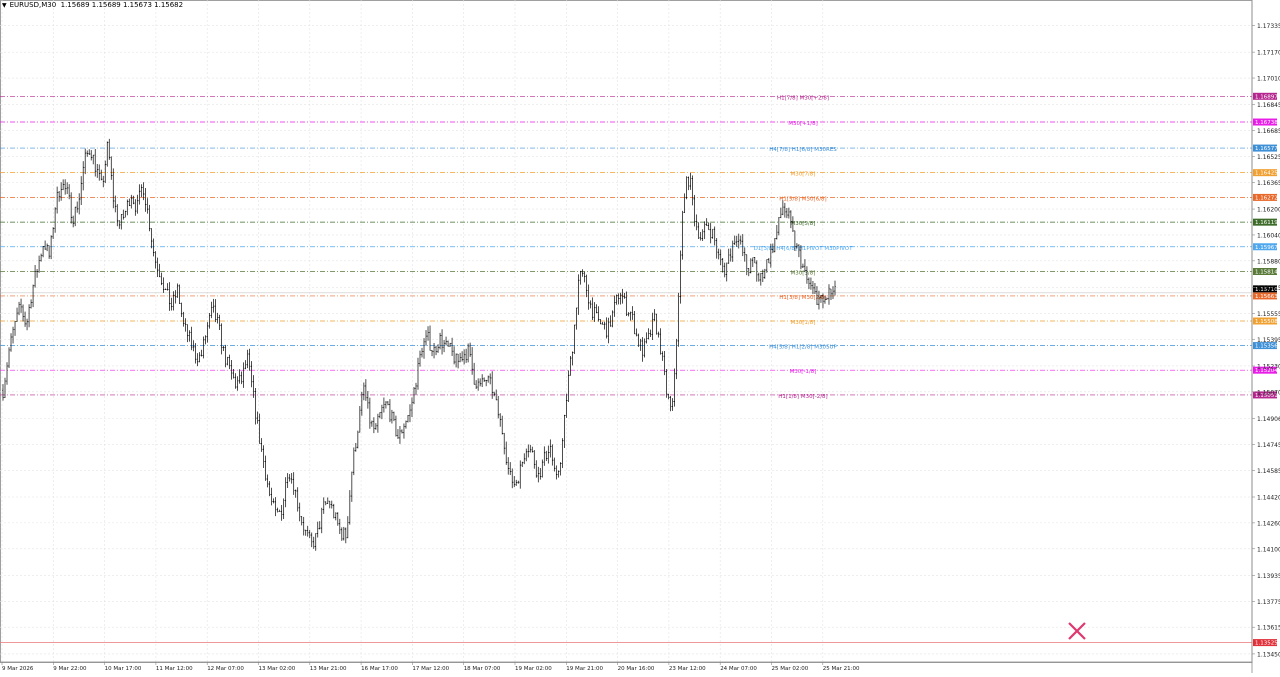 This screenshot has height=677, width=1280. What do you see at coordinates (1268, 210) in the screenshot?
I see `y-tick-label: 1.16200` at bounding box center [1268, 210].